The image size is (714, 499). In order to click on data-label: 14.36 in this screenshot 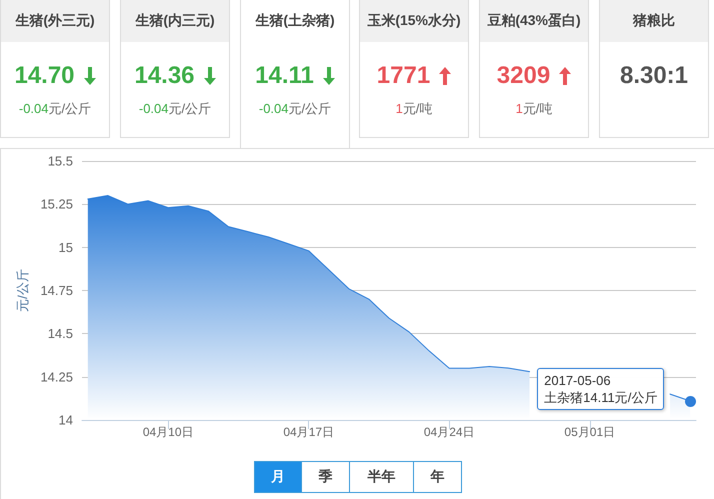, I will do `click(164, 76)`.